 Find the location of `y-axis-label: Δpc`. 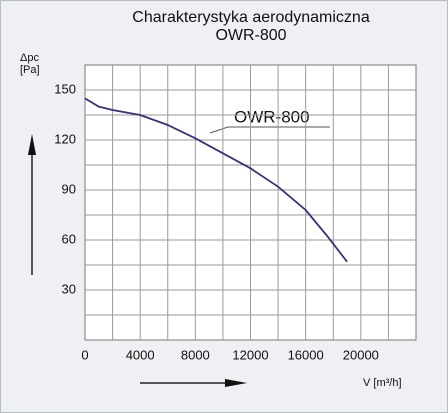

y-axis-label: Δpc is located at coordinates (29, 58).